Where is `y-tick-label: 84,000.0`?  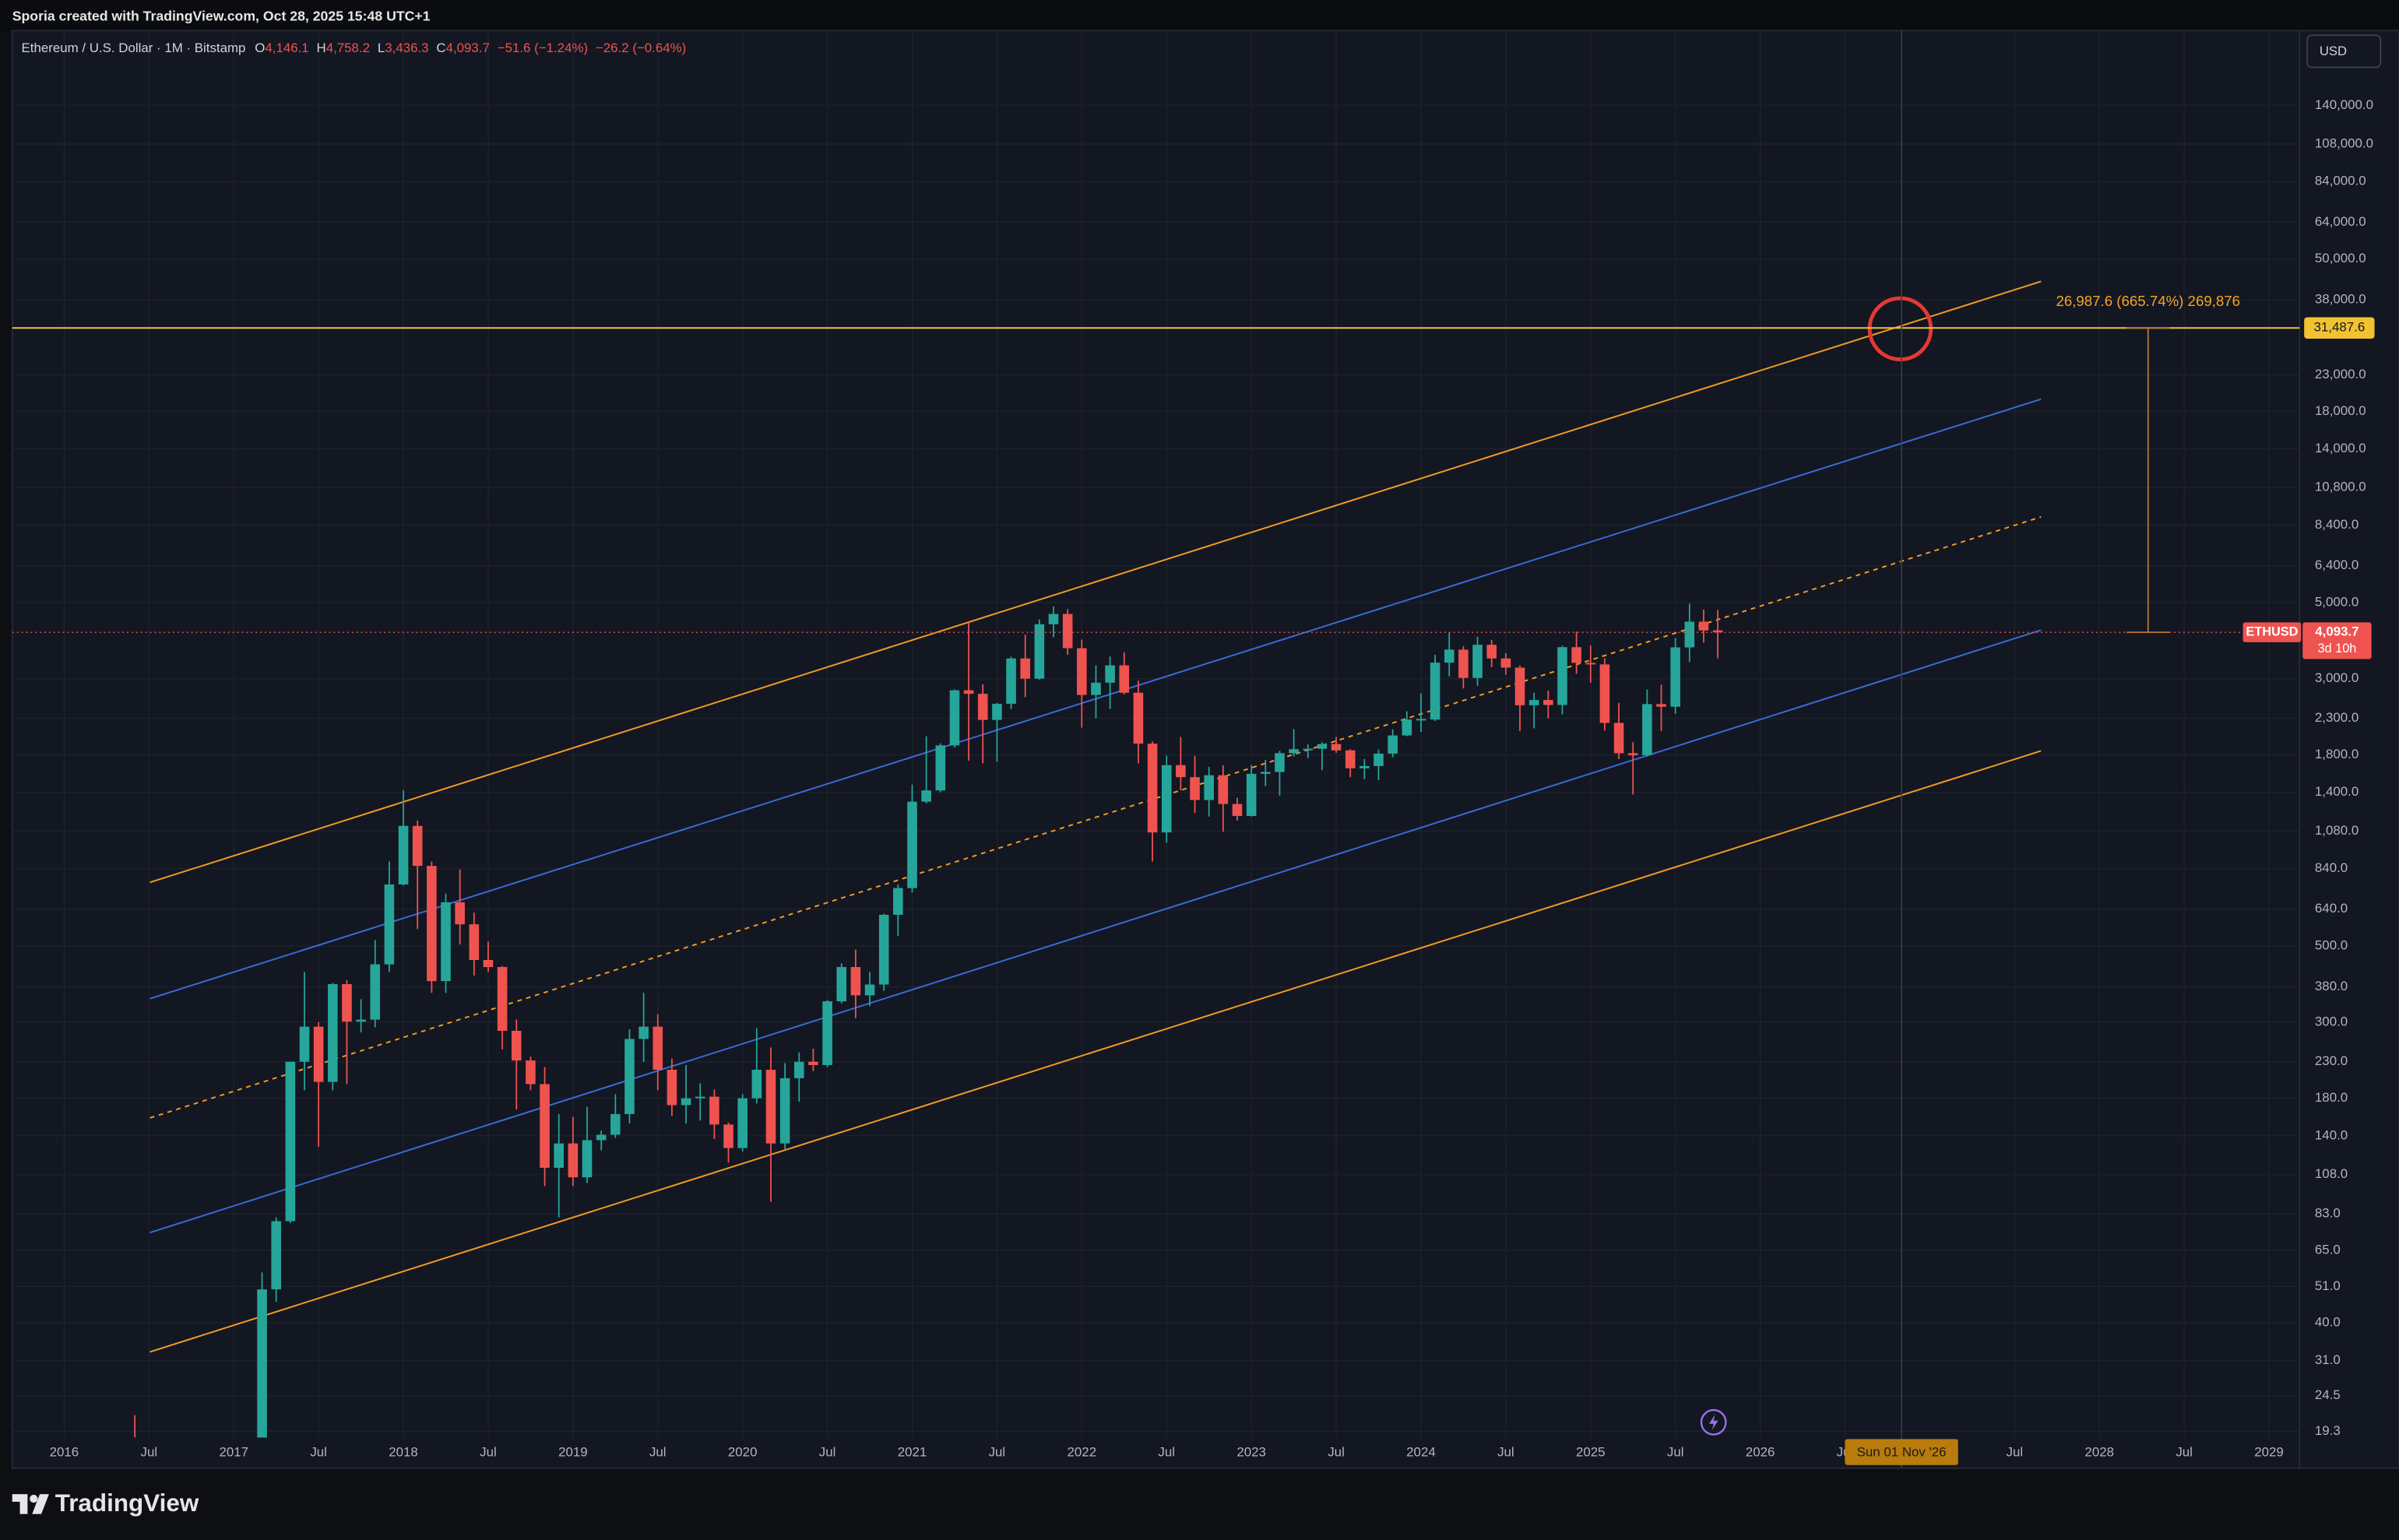 y-tick-label: 84,000.0 is located at coordinates (2340, 181).